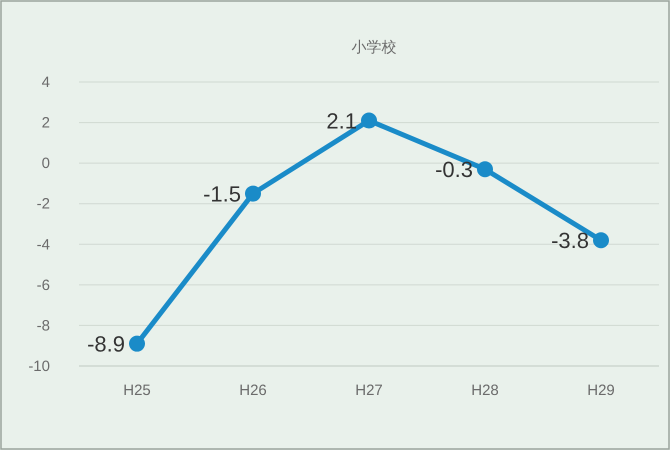 This screenshot has height=450, width=670. Describe the element at coordinates (106, 344) in the screenshot. I see `data-label: -8.9` at that location.